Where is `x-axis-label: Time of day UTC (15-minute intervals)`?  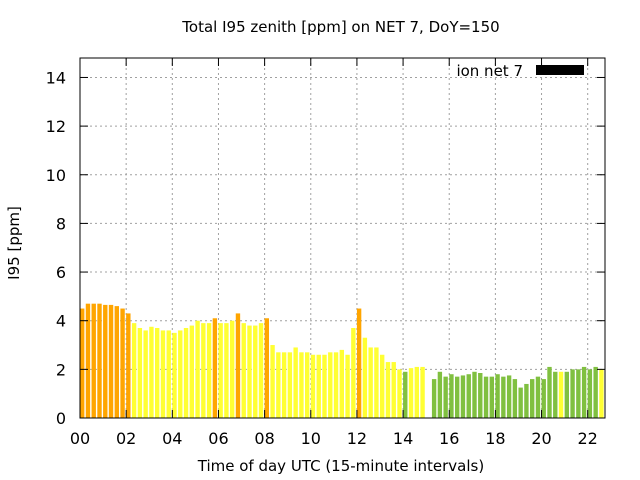 x-axis-label: Time of day UTC (15-minute intervals) is located at coordinates (340, 466).